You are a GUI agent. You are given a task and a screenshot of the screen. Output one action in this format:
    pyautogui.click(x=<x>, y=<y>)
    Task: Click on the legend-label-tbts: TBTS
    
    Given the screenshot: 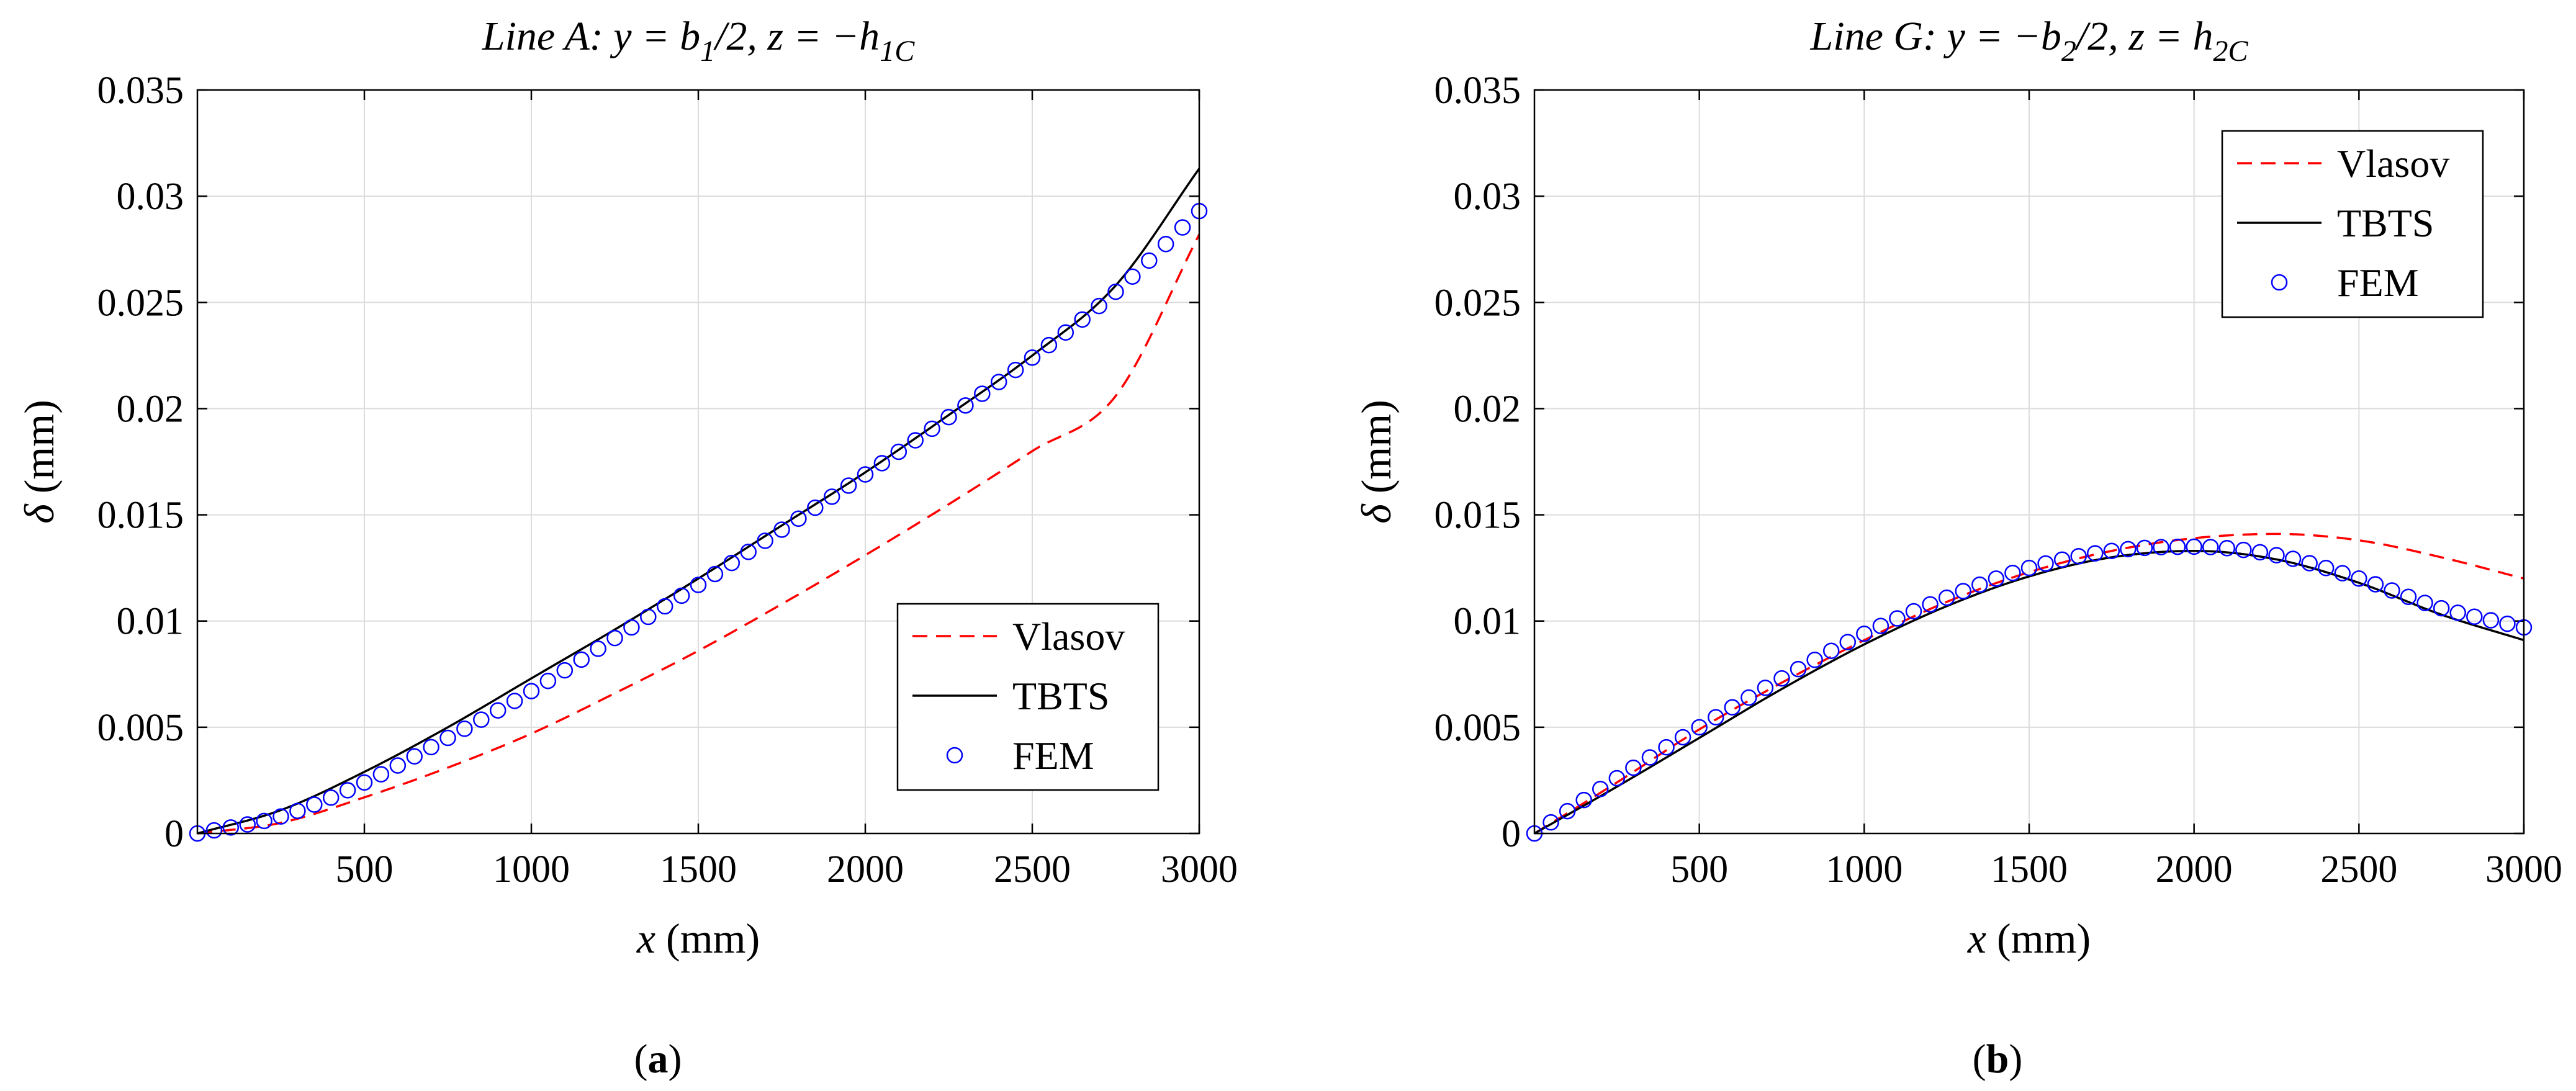 What is the action you would take?
    pyautogui.click(x=2385, y=223)
    